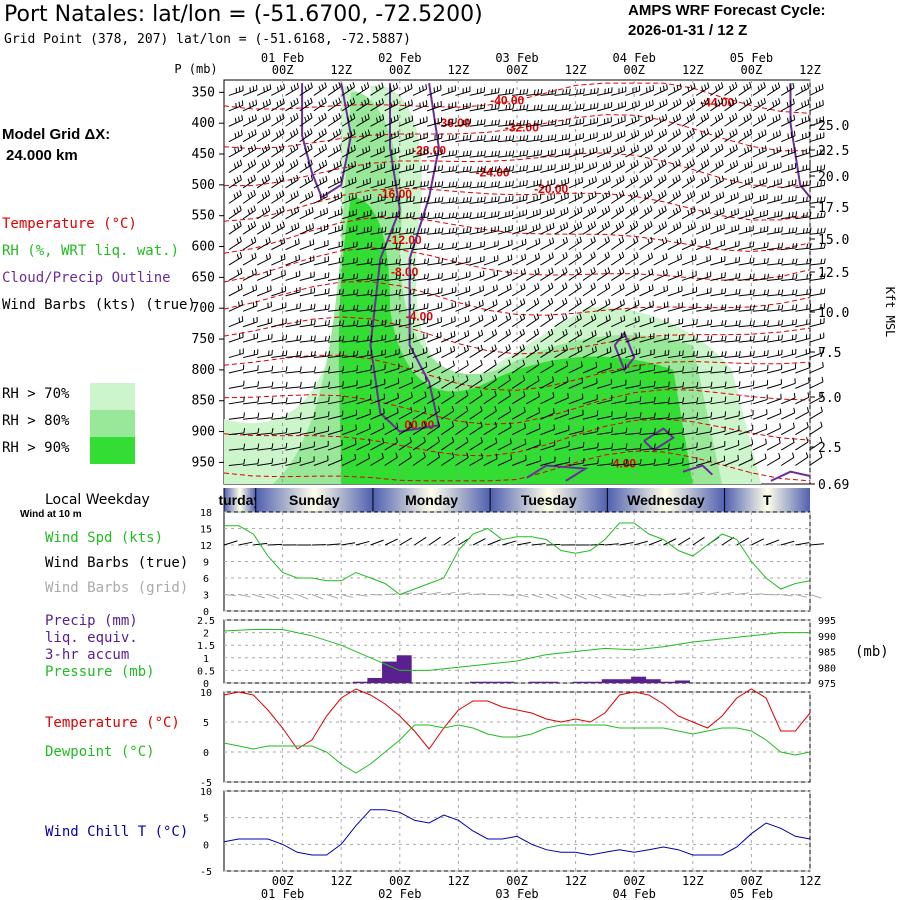  Describe the element at coordinates (459, 881) in the screenshot. I see `time-tick-bottom: 12Z` at that location.